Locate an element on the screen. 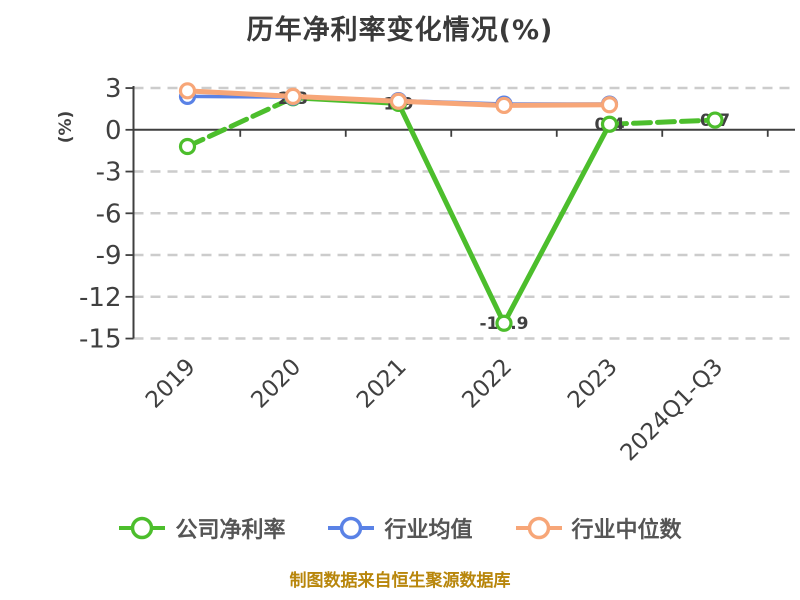  x-tick-label: 2019 is located at coordinates (171, 384).